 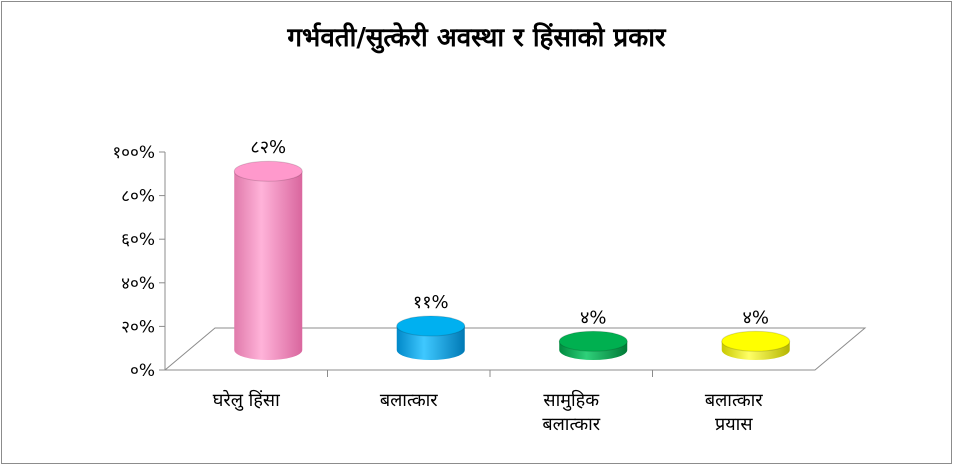 I want to click on y-tick-label: १००%, so click(x=133, y=153).